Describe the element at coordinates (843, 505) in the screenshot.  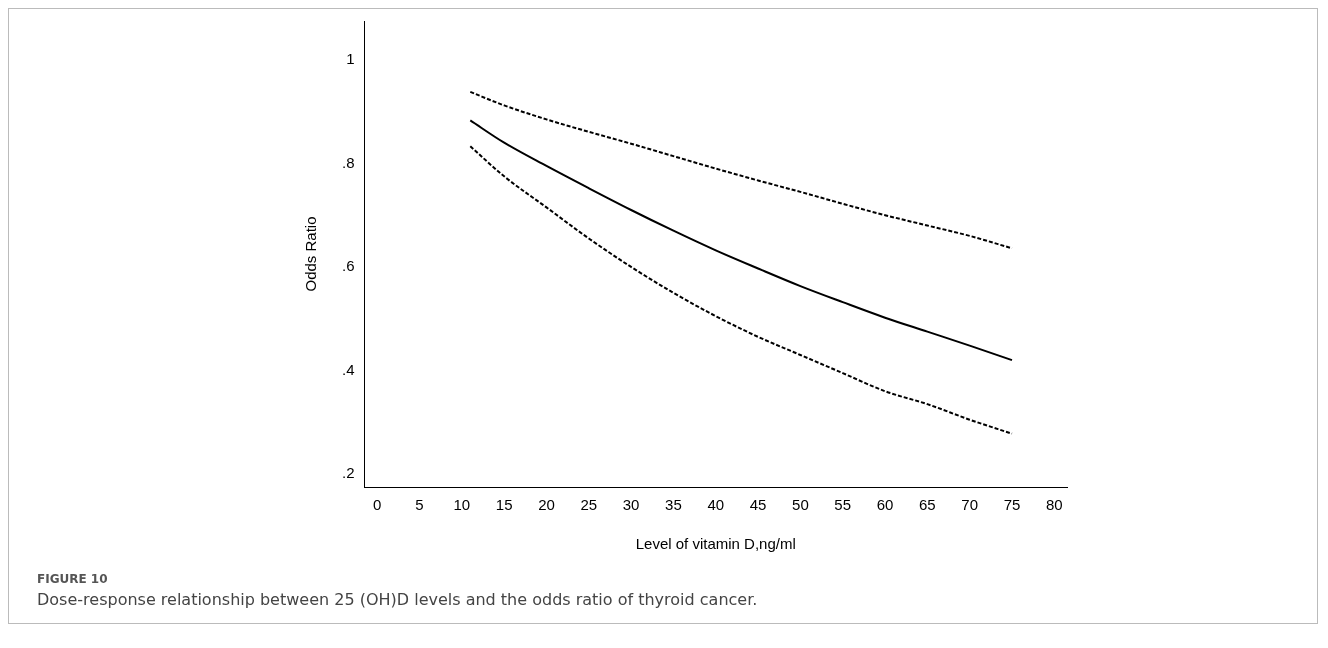
I see `x-tick-label: 55` at that location.